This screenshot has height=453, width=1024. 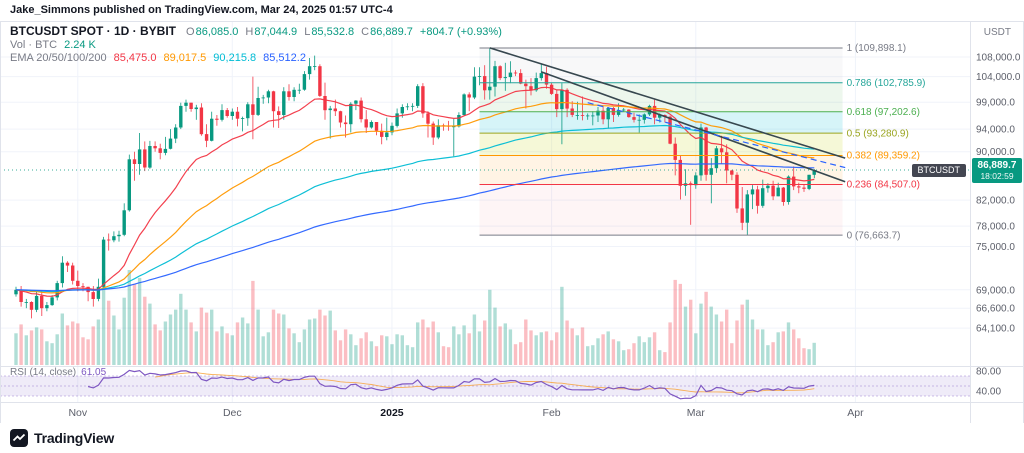 What do you see at coordinates (460, 32) in the screenshot?
I see `price-change: +804.7 (+0.93%)` at bounding box center [460, 32].